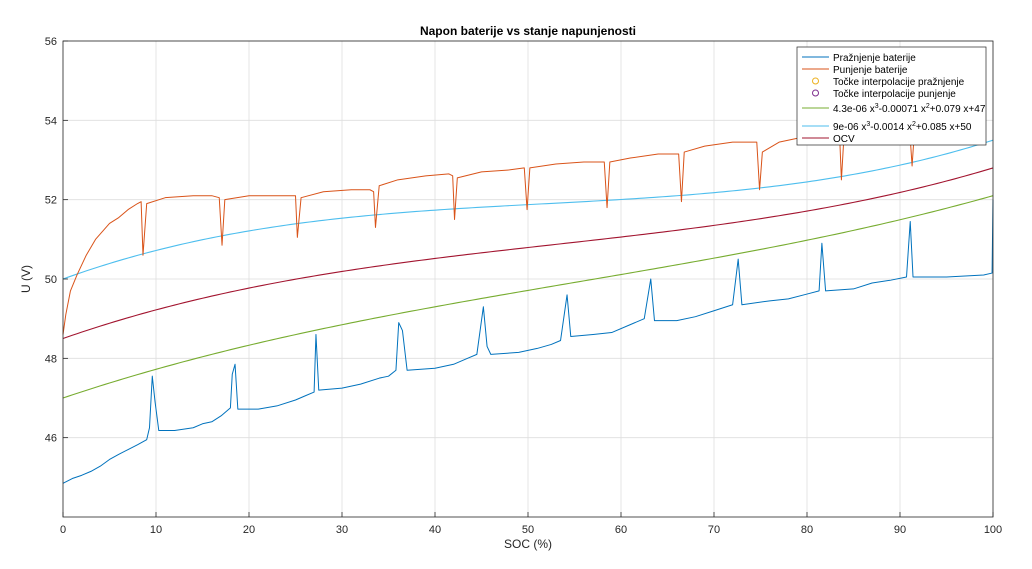 This screenshot has height=569, width=1032. Describe the element at coordinates (528, 544) in the screenshot. I see `x-axis-label: SOC (%)` at that location.